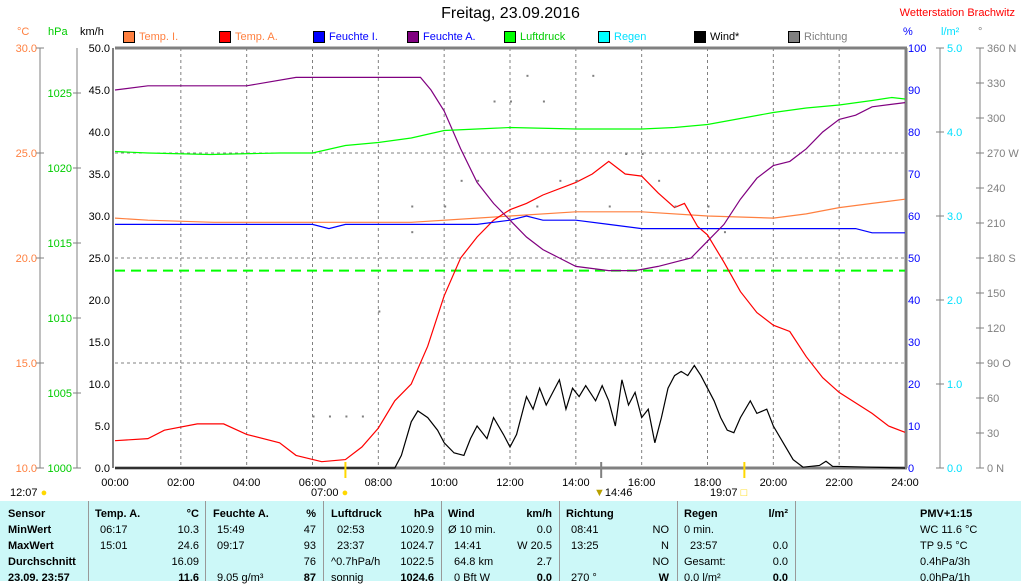 The width and height of the screenshot is (1021, 584). What do you see at coordinates (379, 483) in the screenshot?
I see `x-tick-label: 08:00` at bounding box center [379, 483].